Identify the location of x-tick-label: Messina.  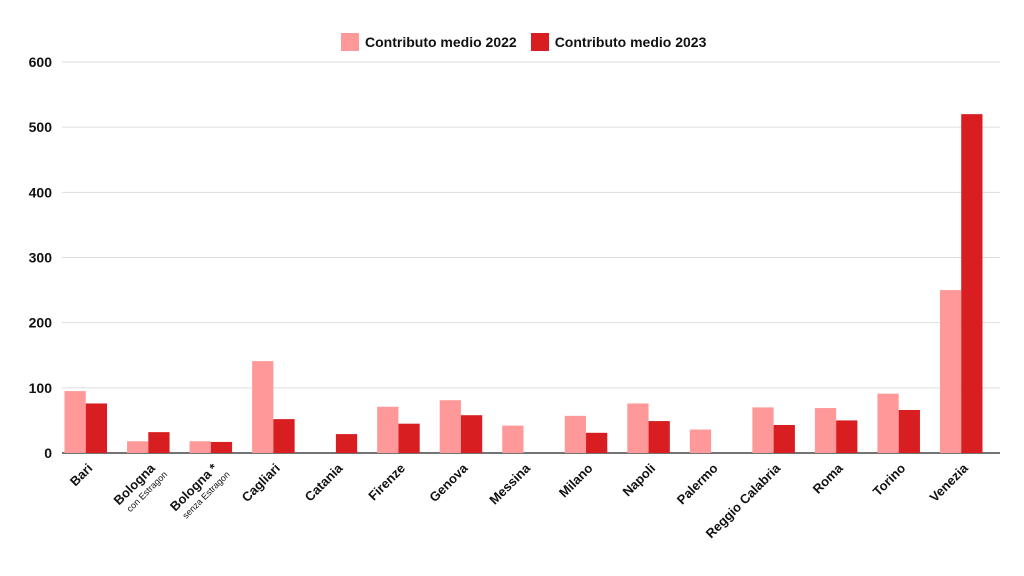
(509, 483).